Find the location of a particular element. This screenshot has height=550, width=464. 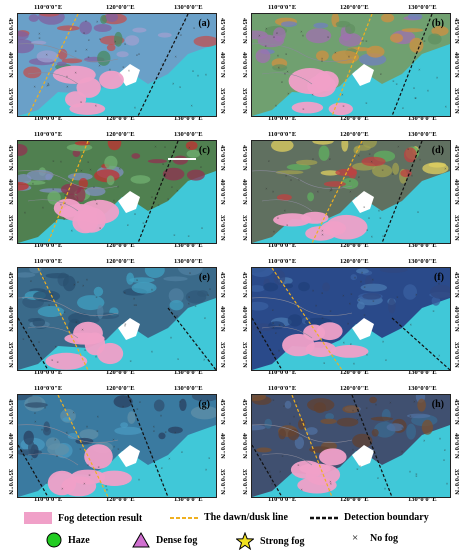

legend-dawn-dusk-label: The dawn/dusk line is located at coordinates (246, 517).